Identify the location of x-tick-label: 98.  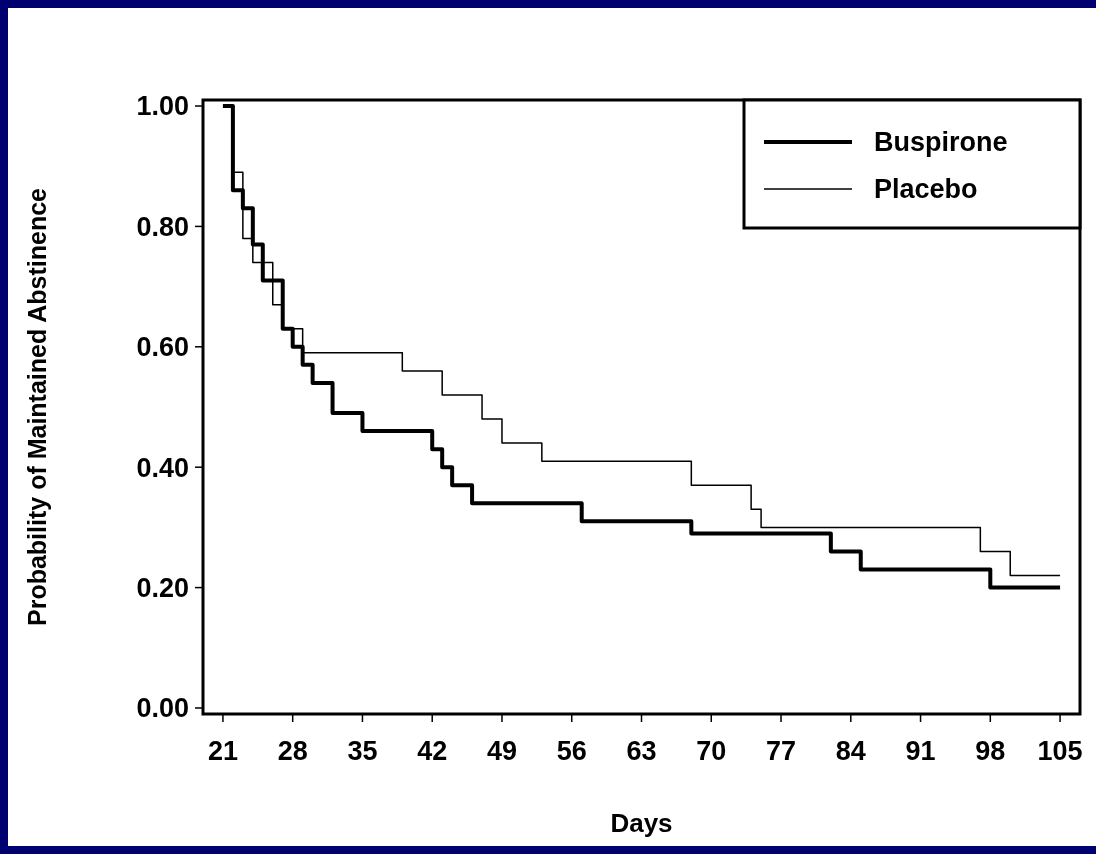
(990, 751).